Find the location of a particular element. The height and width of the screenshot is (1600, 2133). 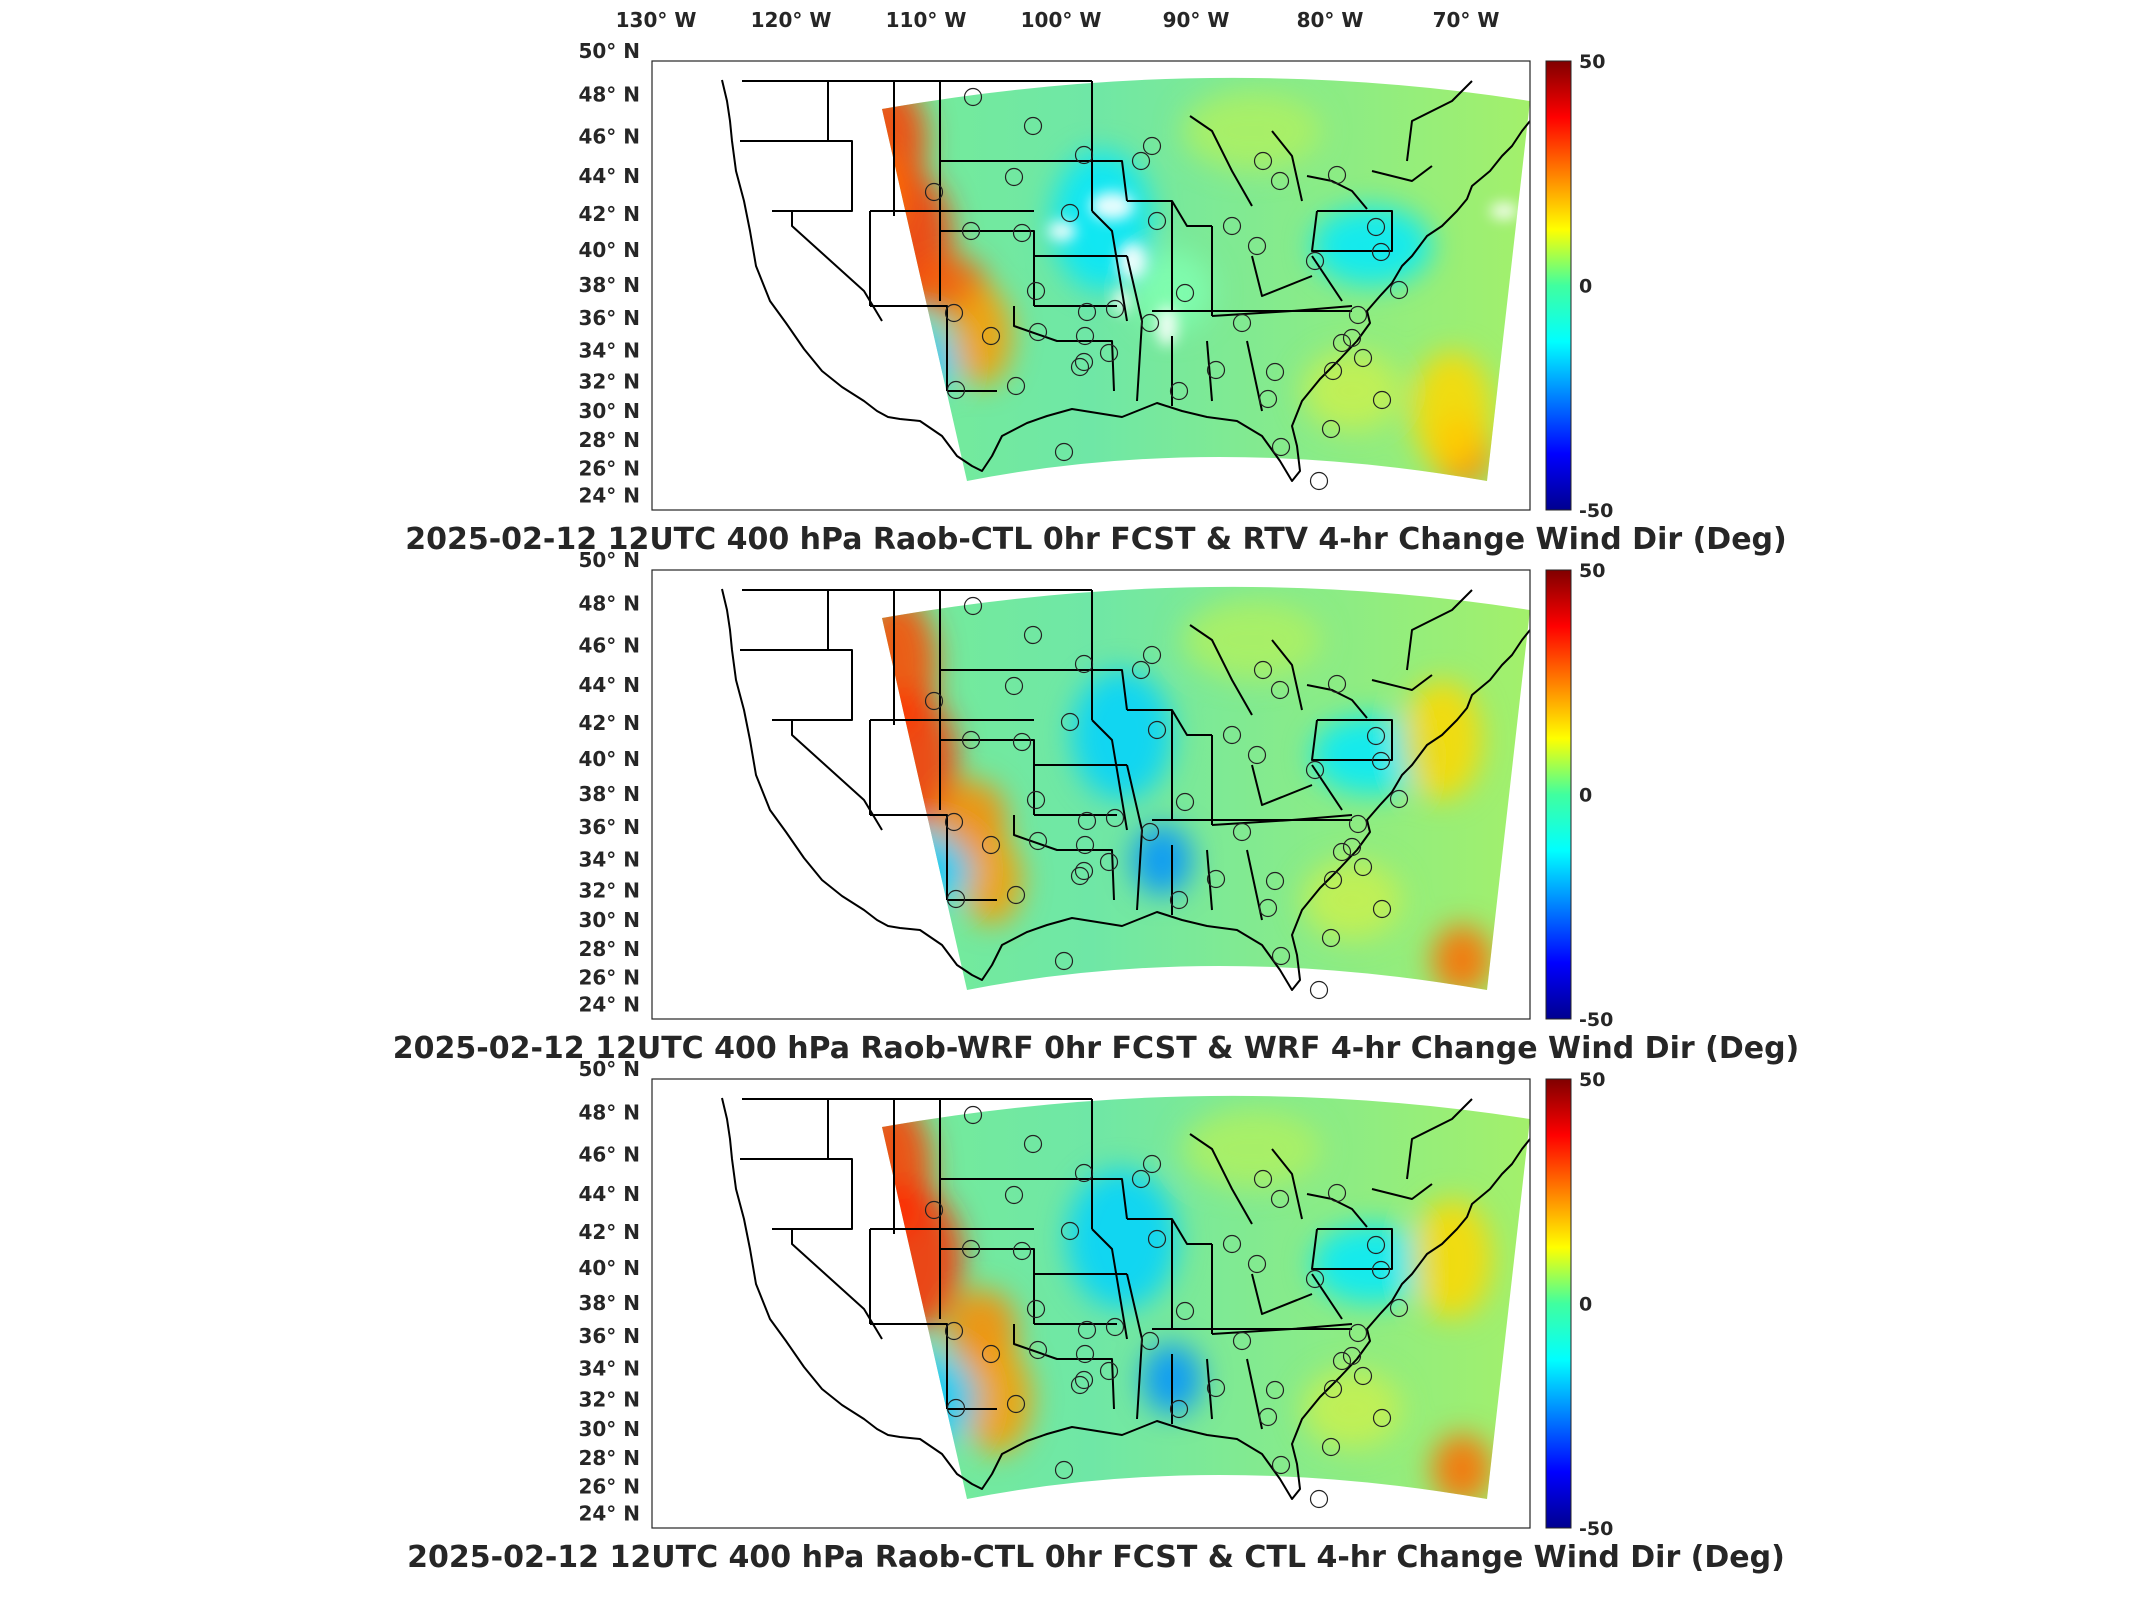

svg-text: 38° N is located at coordinates (609, 285).